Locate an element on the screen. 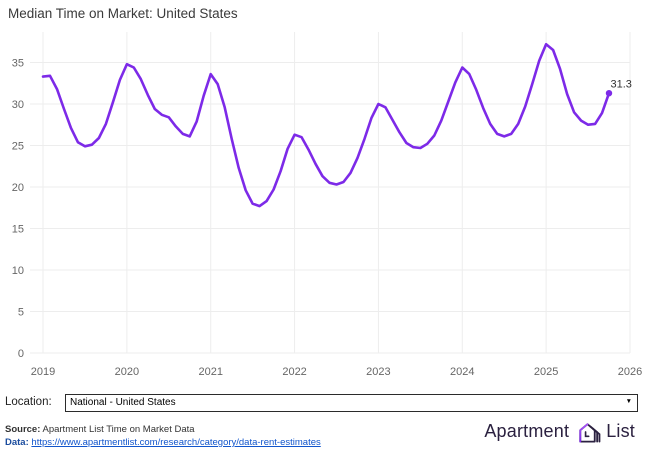 The width and height of the screenshot is (650, 453). source-text: Apartment List Time on Market Data is located at coordinates (117, 429).